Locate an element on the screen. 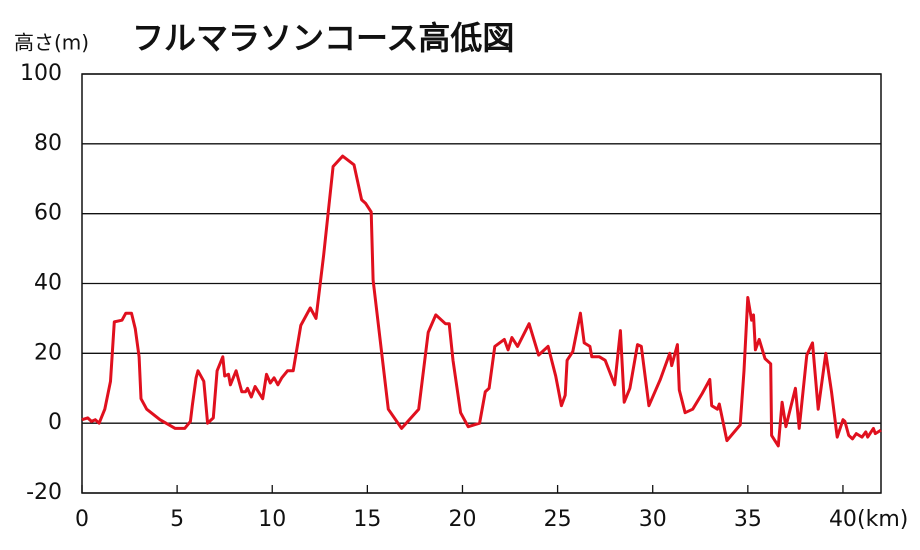  x-axis-label: (km) is located at coordinates (882, 519).